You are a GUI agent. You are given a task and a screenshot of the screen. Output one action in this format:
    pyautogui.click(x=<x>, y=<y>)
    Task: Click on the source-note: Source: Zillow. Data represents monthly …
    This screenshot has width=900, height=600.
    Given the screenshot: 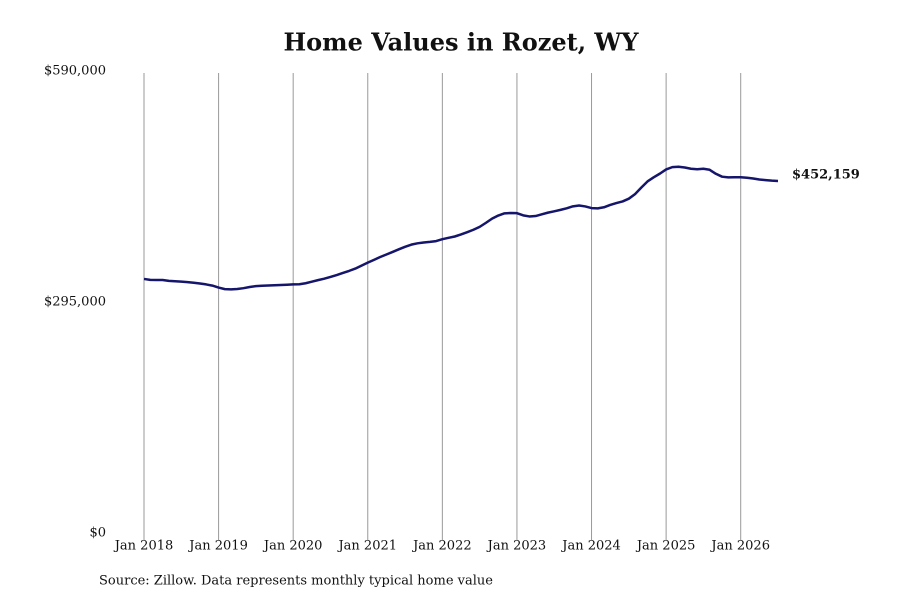 What is the action you would take?
    pyautogui.click(x=296, y=581)
    